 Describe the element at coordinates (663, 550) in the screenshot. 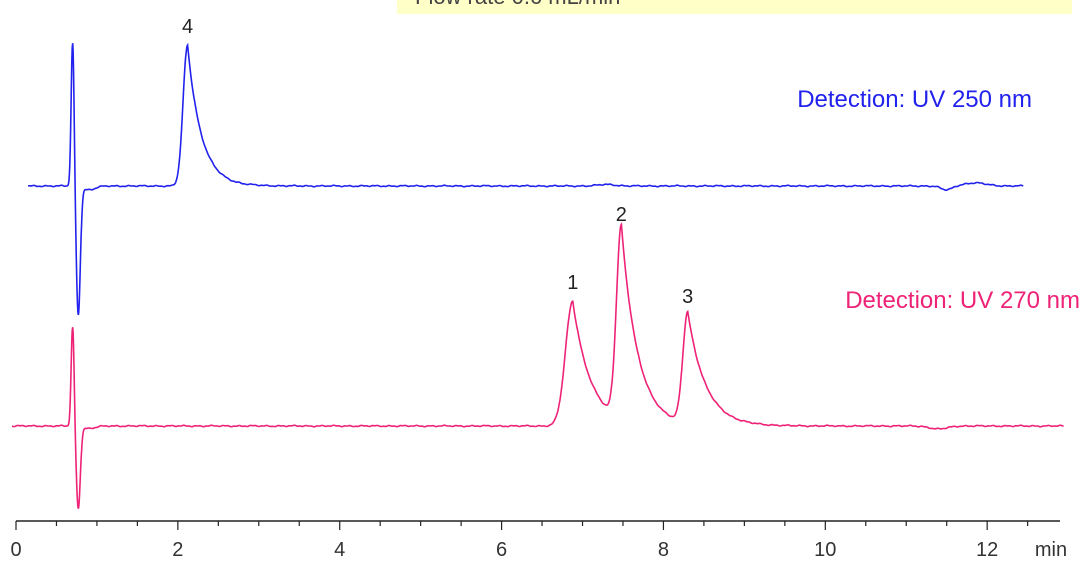

I see `x-tick-label: 8` at that location.